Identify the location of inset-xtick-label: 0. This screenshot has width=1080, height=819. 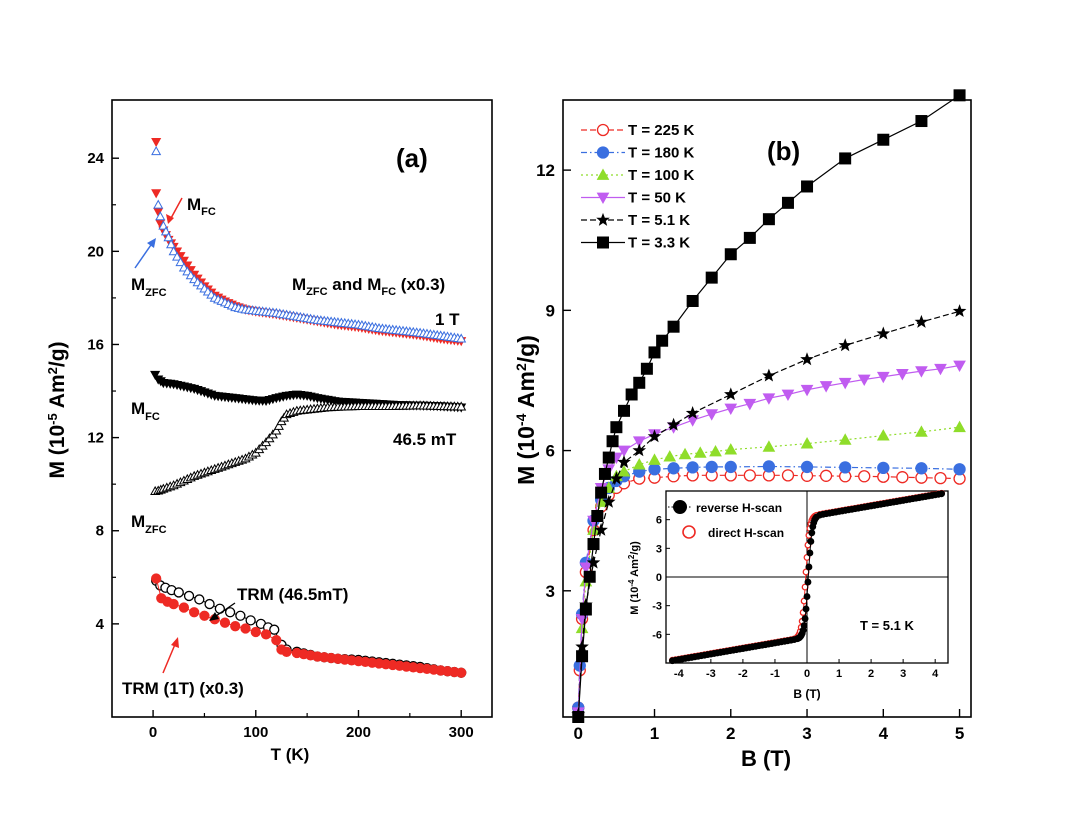
(807, 674).